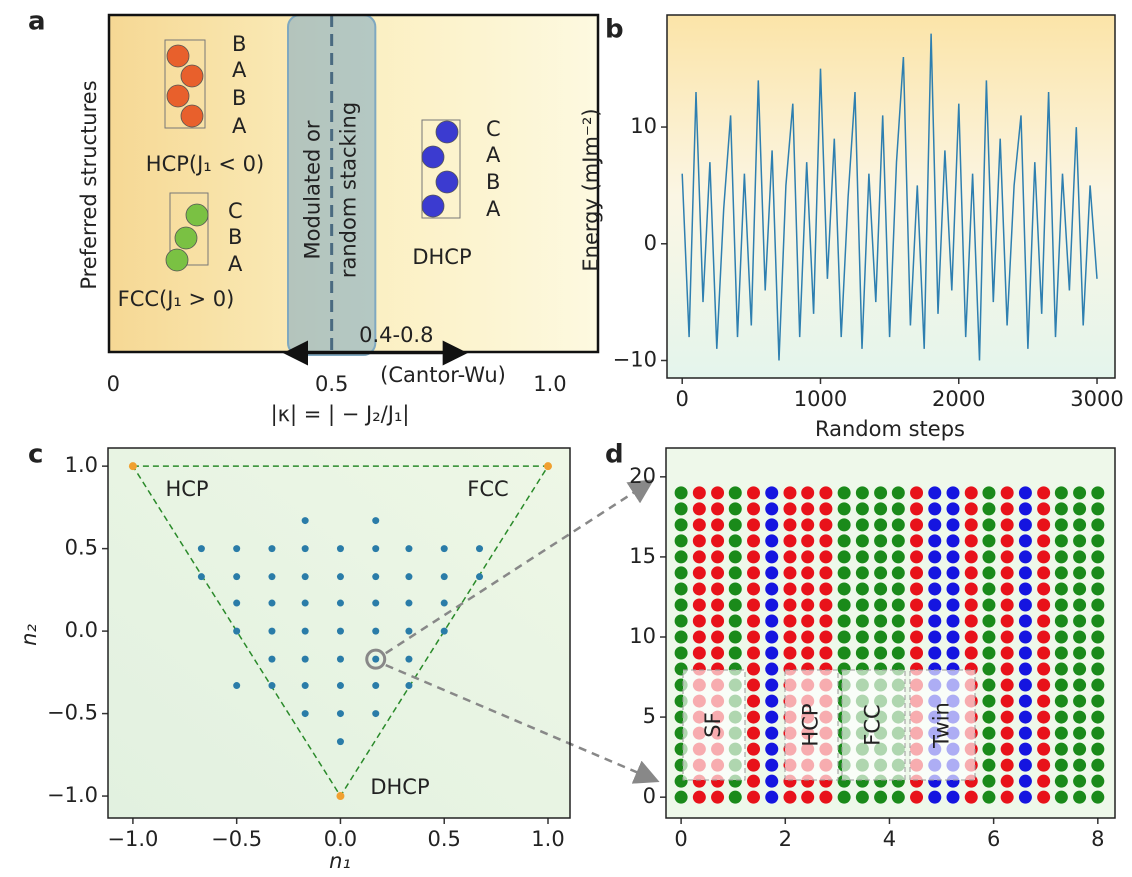 Image resolution: width=1132 pixels, height=877 pixels. What do you see at coordinates (89, 184) in the screenshot?
I see `y-label: Preferred structures` at bounding box center [89, 184].